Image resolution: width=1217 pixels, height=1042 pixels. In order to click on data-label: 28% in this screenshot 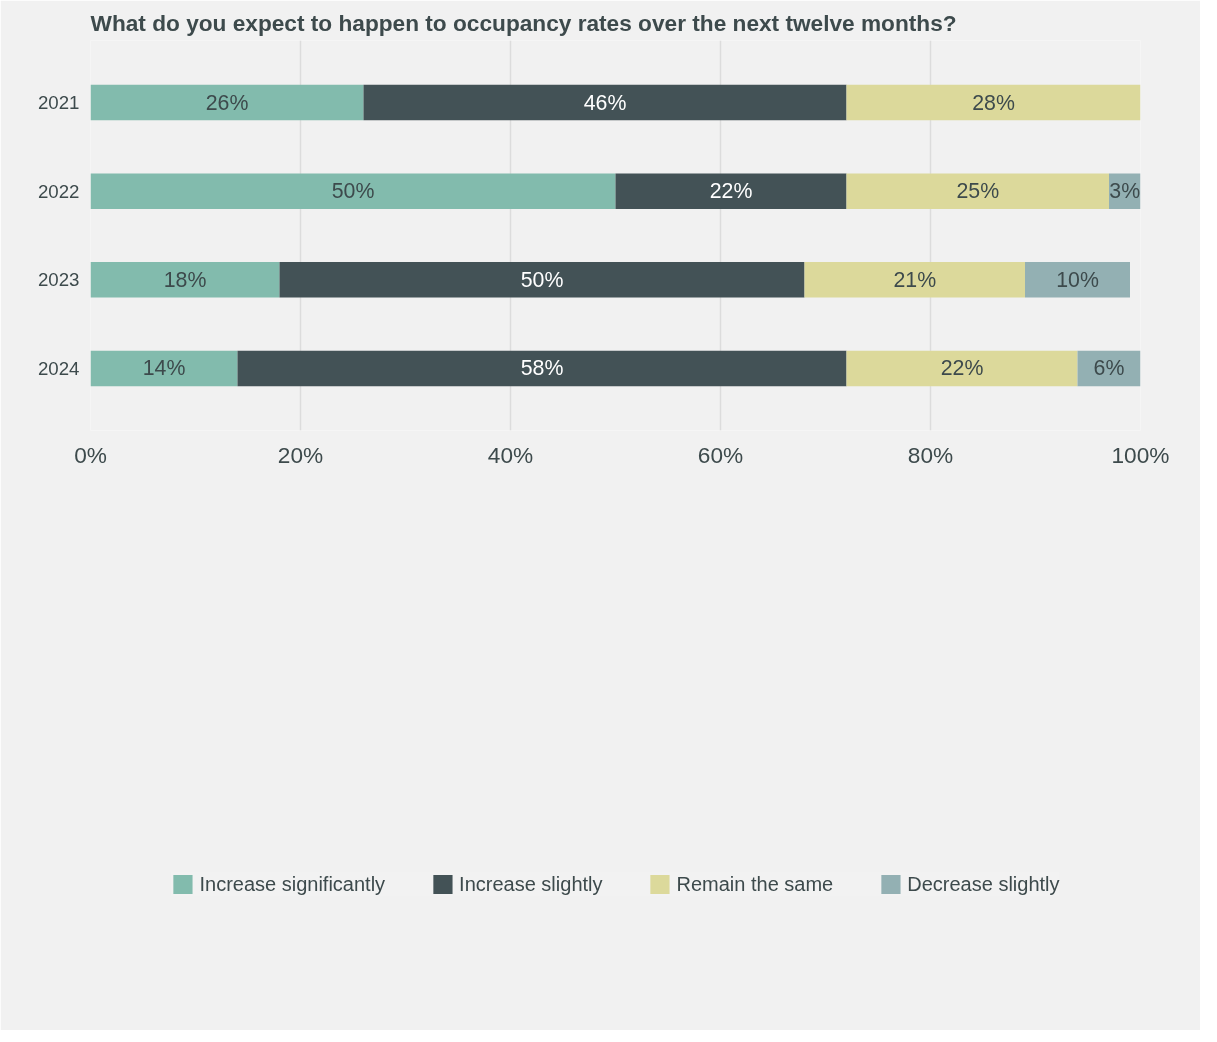, I will do `click(993, 102)`.